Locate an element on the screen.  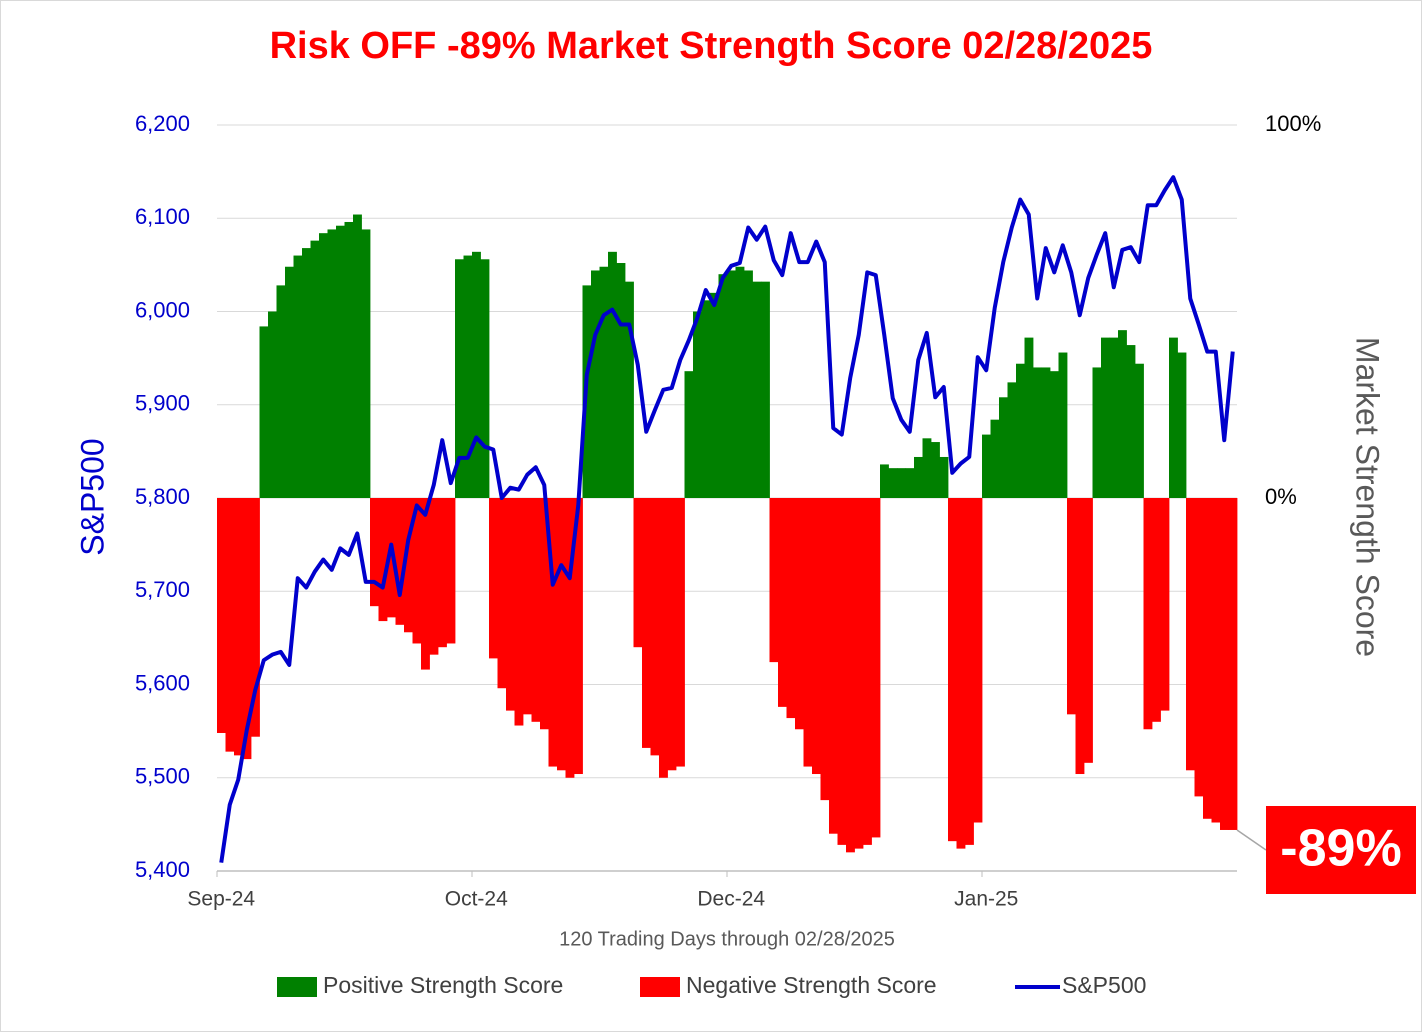
annotation-box is located at coordinates (1341, 850).